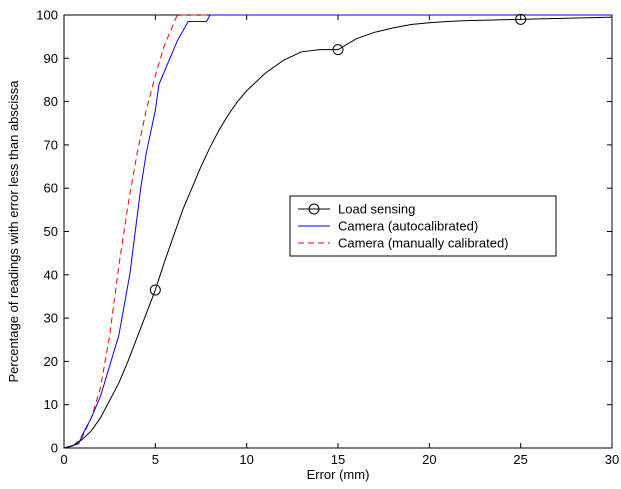 The width and height of the screenshot is (621, 489). What do you see at coordinates (63, 459) in the screenshot?
I see `x-tick-label: 0` at bounding box center [63, 459].